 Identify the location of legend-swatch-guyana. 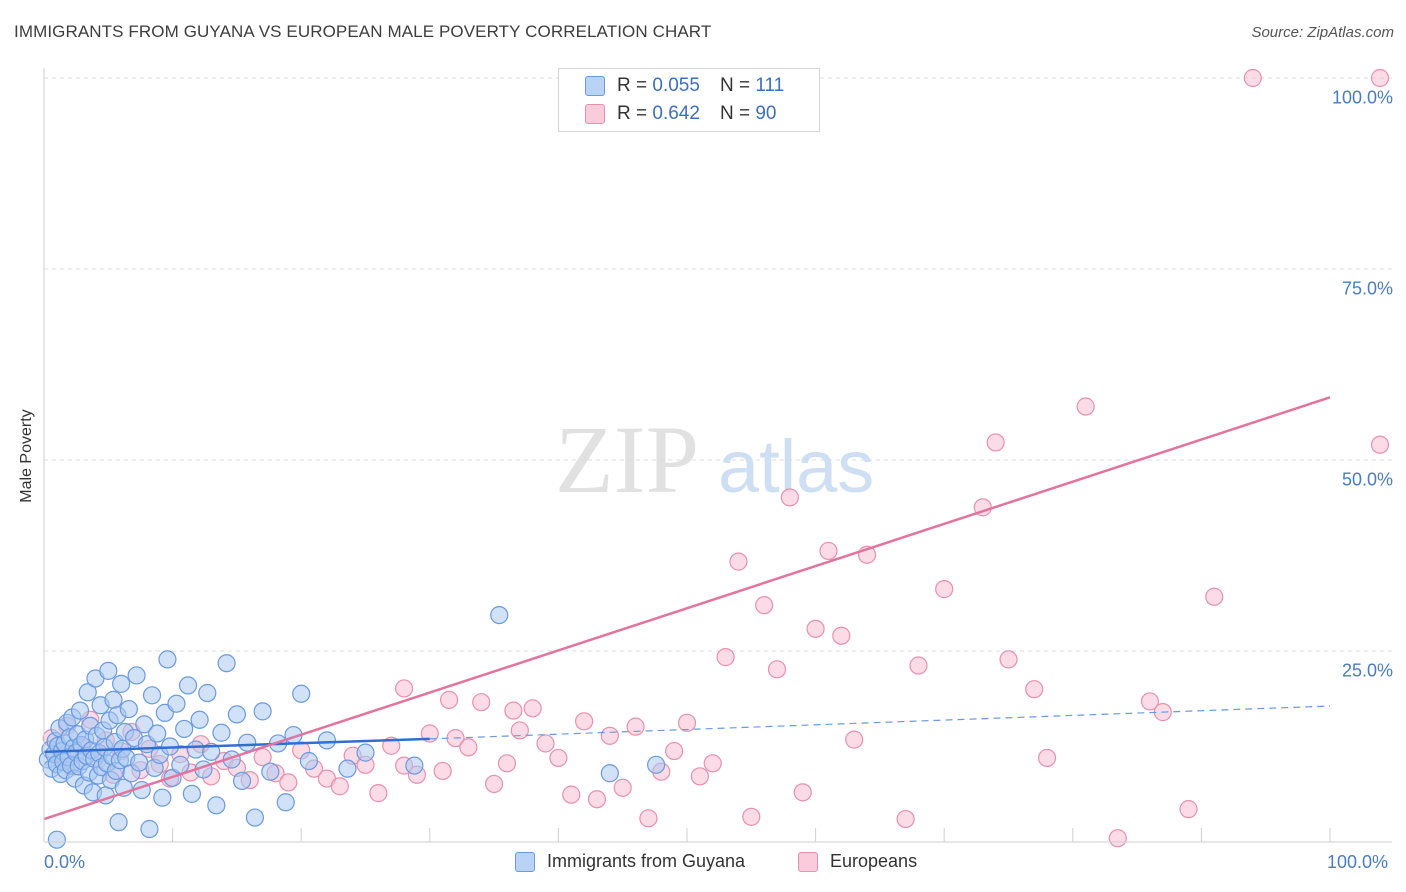
(525, 861).